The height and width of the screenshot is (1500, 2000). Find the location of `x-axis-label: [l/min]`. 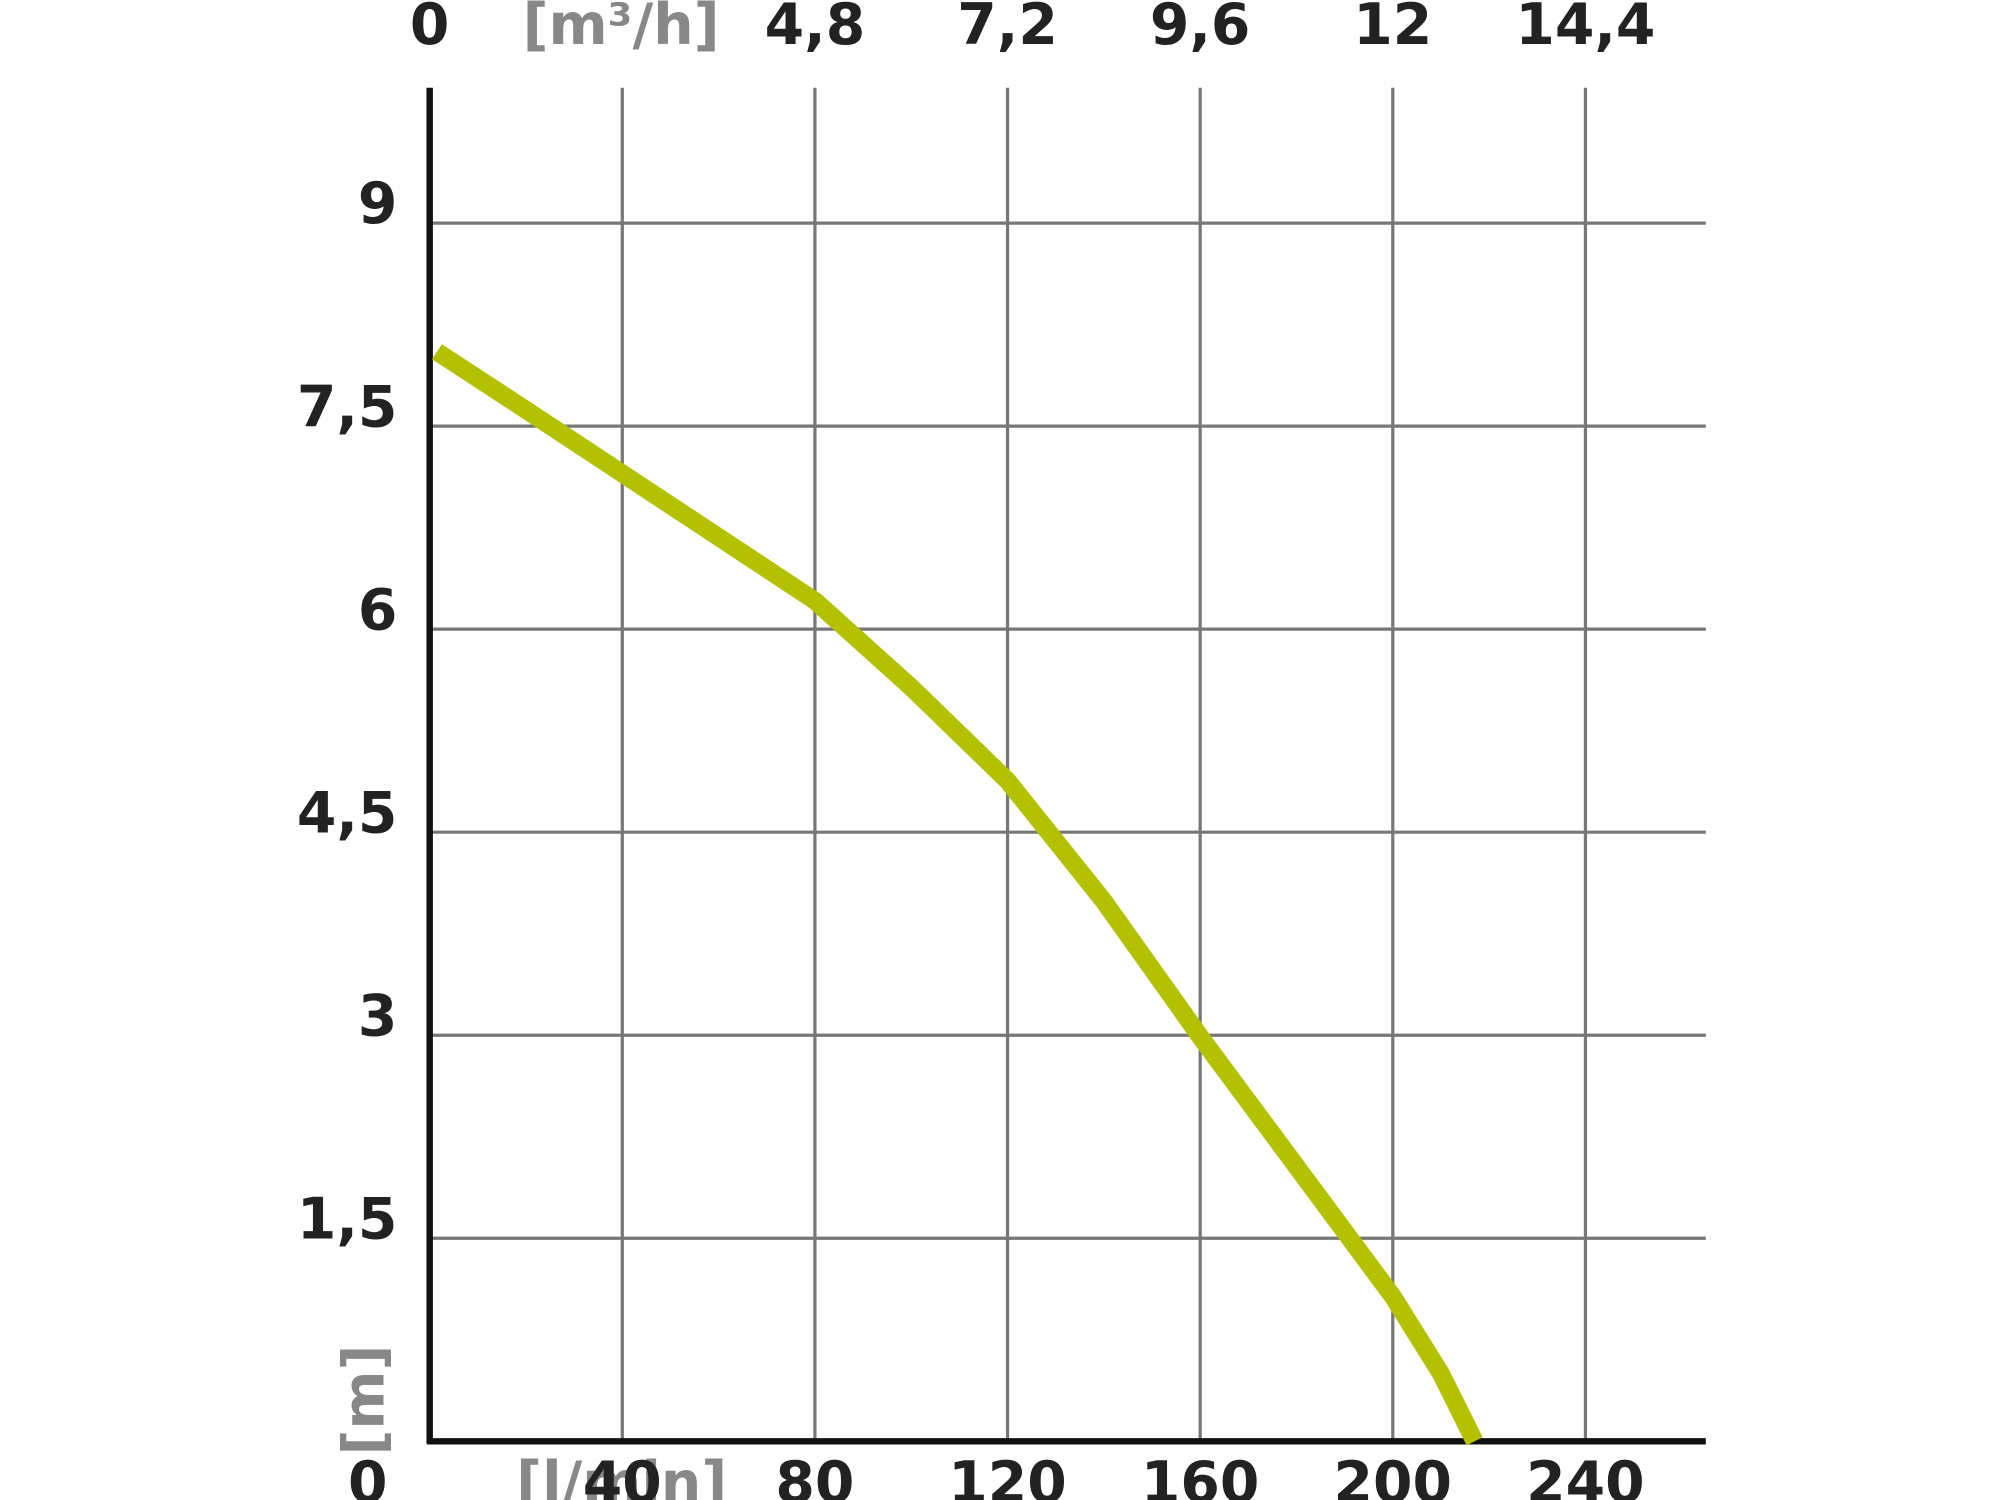

x-axis-label: [l/min] is located at coordinates (621, 1475).